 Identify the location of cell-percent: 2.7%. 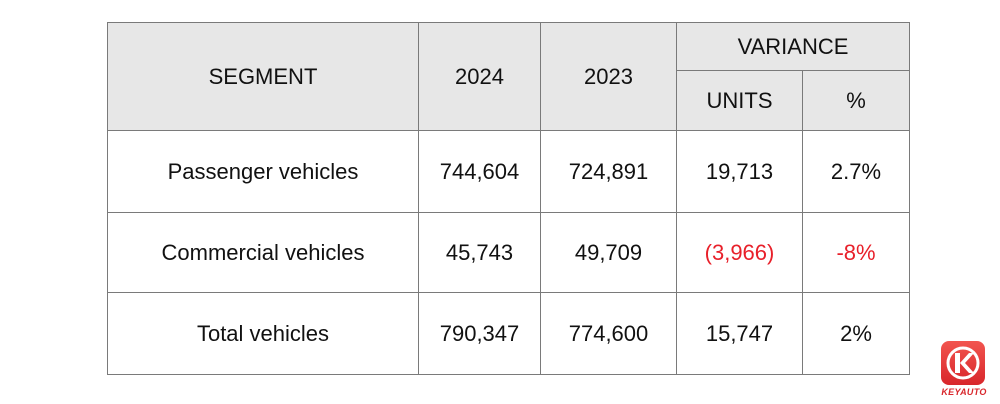
(856, 171).